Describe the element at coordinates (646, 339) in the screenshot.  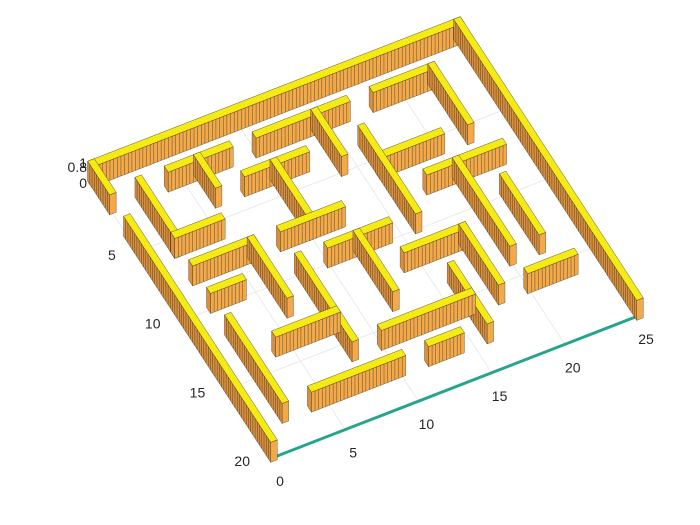
I see `x-tick-label: 25` at that location.